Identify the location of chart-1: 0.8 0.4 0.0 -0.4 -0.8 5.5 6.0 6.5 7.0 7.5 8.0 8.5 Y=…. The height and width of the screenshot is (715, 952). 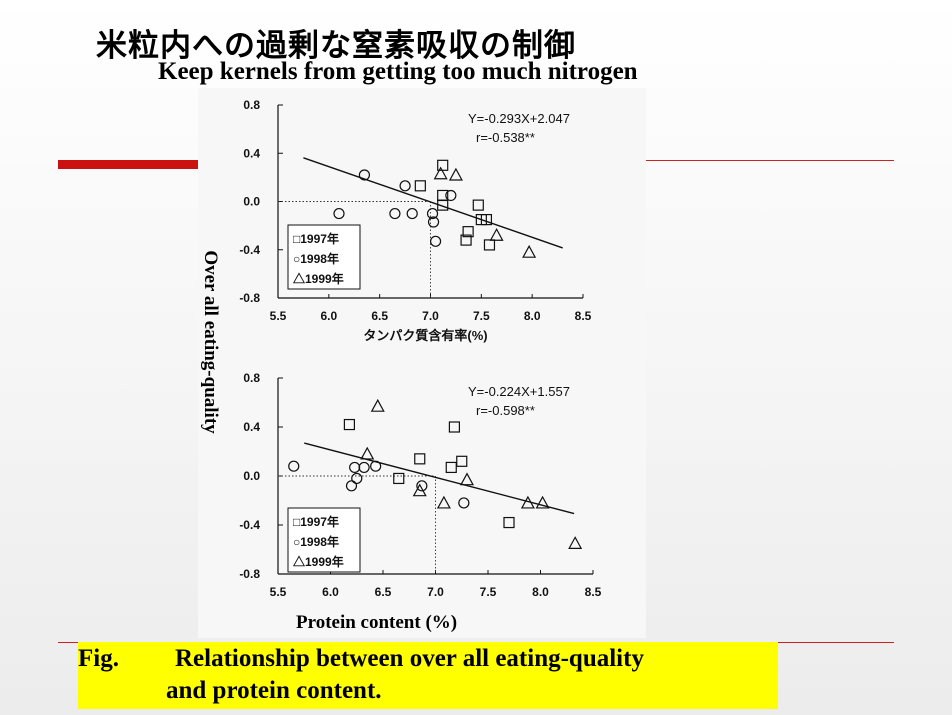
(415, 220).